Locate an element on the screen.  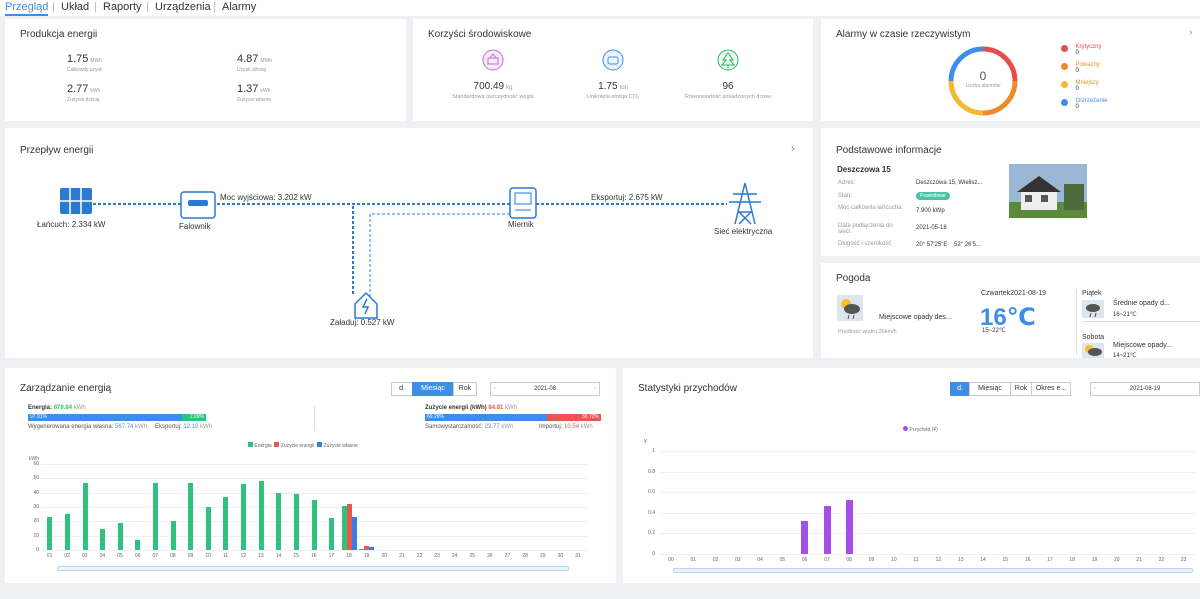
temperature-range: 15~22℃ is located at coordinates (994, 331).